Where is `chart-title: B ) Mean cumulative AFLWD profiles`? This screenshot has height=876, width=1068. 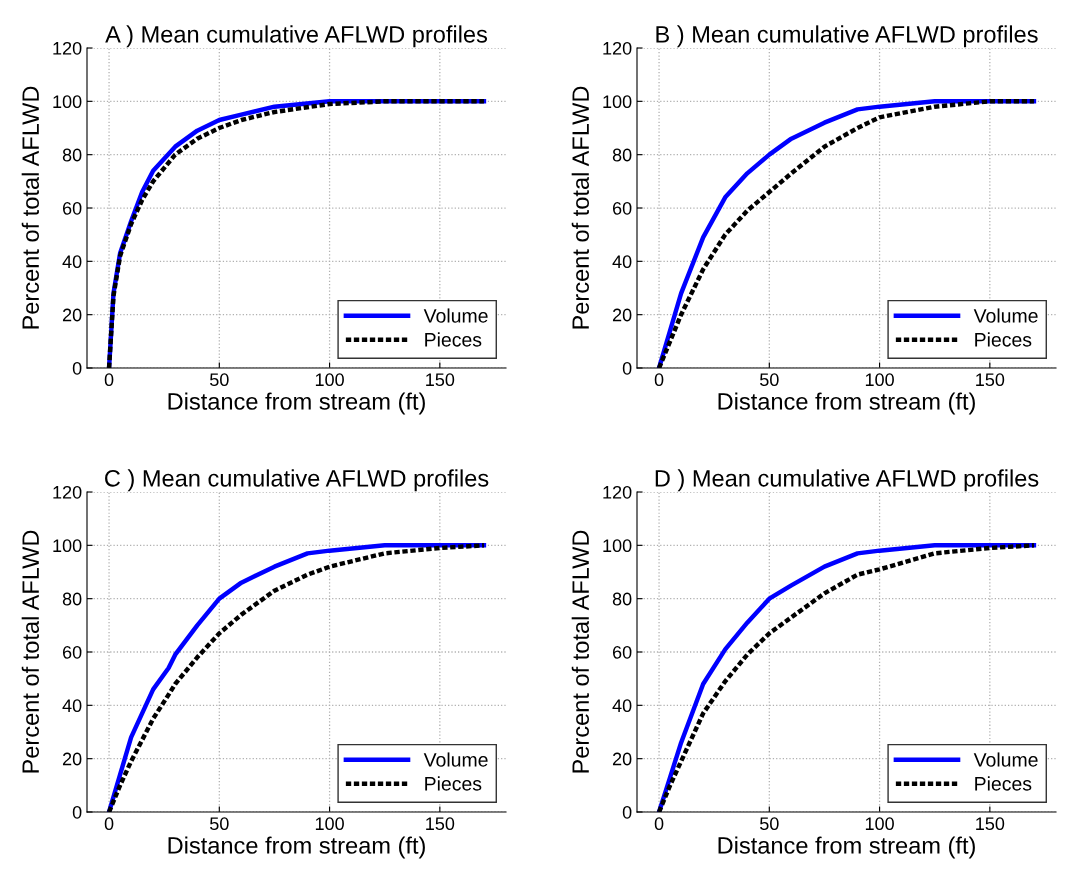
chart-title: B ) Mean cumulative AFLWD profiles is located at coordinates (847, 36).